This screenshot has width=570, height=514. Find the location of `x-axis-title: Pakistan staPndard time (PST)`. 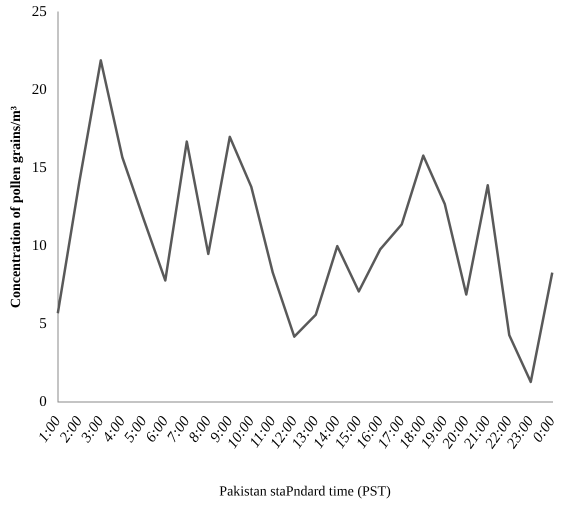

x-axis-title: Pakistan staPndard time (PST) is located at coordinates (305, 492).